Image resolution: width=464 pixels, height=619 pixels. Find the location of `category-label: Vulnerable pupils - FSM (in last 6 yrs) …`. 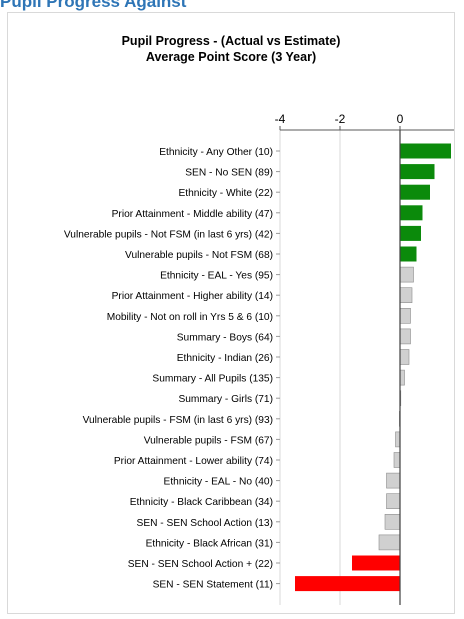

category-label: Vulnerable pupils - FSM (in last 6 yrs) … is located at coordinates (178, 420).